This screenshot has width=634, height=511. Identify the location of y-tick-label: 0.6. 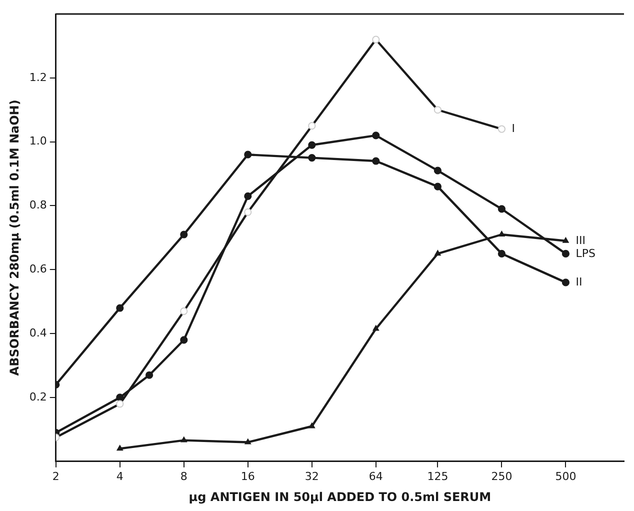
(38, 269).